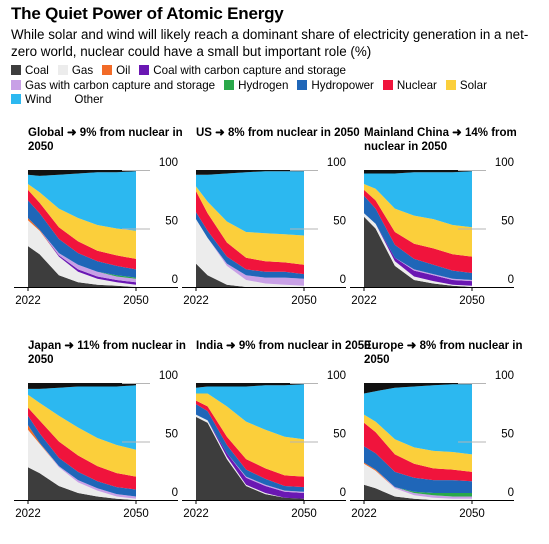 The width and height of the screenshot is (549, 544). What do you see at coordinates (283, 346) in the screenshot?
I see `panel-title: India ➜ 9% from nuclear in 2050` at bounding box center [283, 346].